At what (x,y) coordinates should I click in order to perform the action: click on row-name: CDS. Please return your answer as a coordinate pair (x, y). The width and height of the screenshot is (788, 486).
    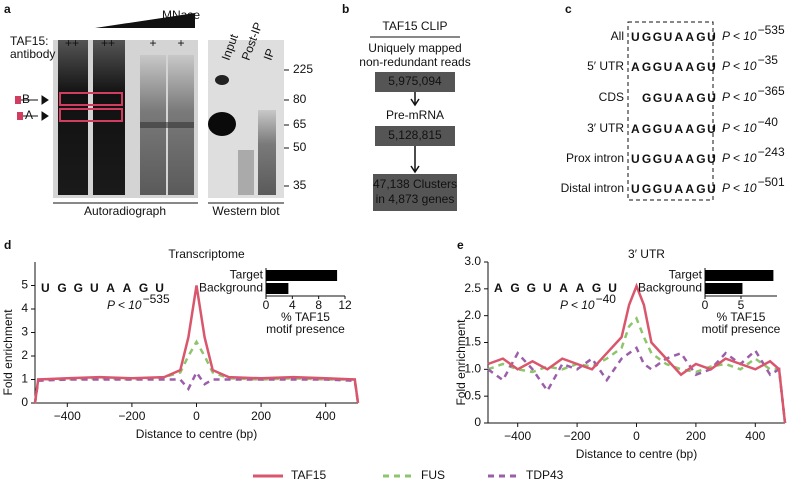
    Looking at the image, I should click on (611, 97).